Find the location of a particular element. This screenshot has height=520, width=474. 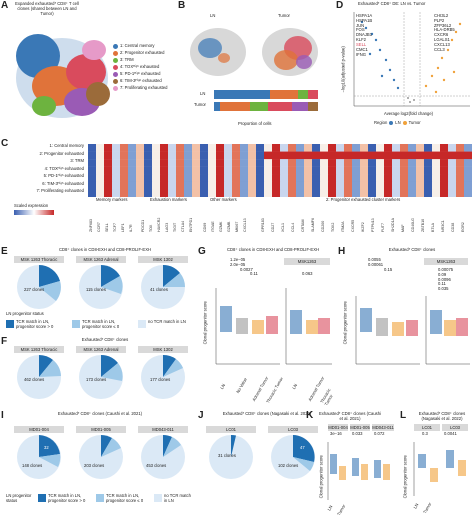

svg-text: ITGAE is located at coordinates (213, 226).